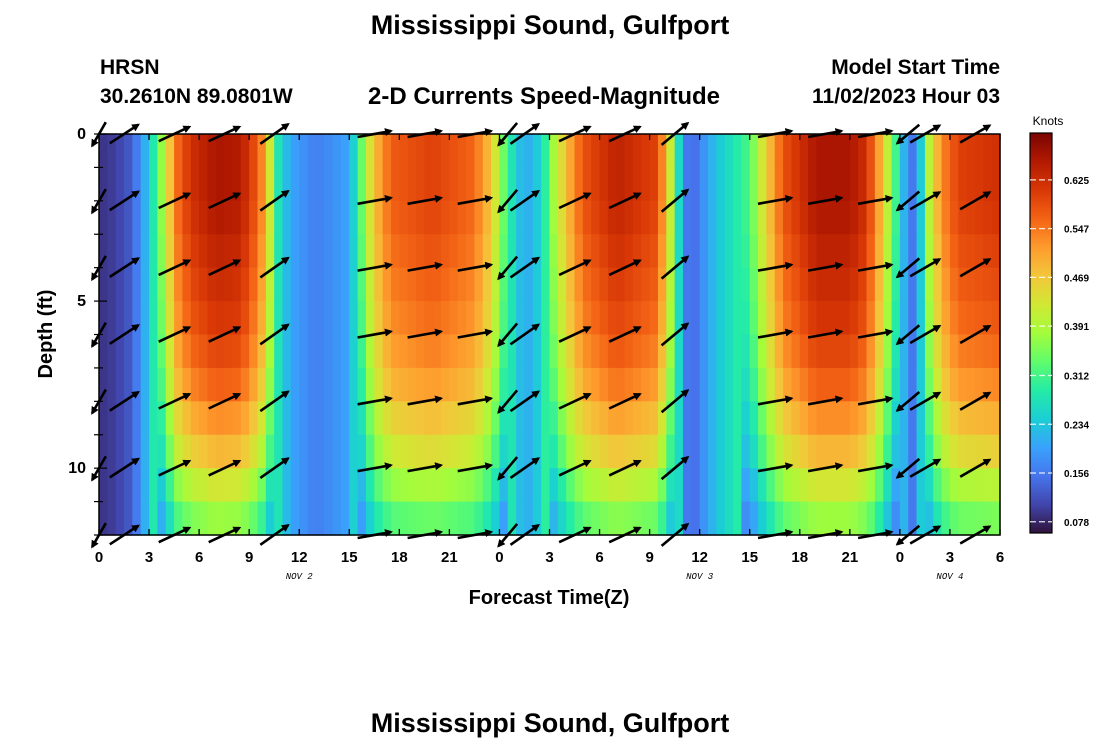 Image resolution: width=1100 pixels, height=750 pixels. What do you see at coordinates (1076, 425) in the screenshot?
I see `colorbar-tick-label: 0.234` at bounding box center [1076, 425].